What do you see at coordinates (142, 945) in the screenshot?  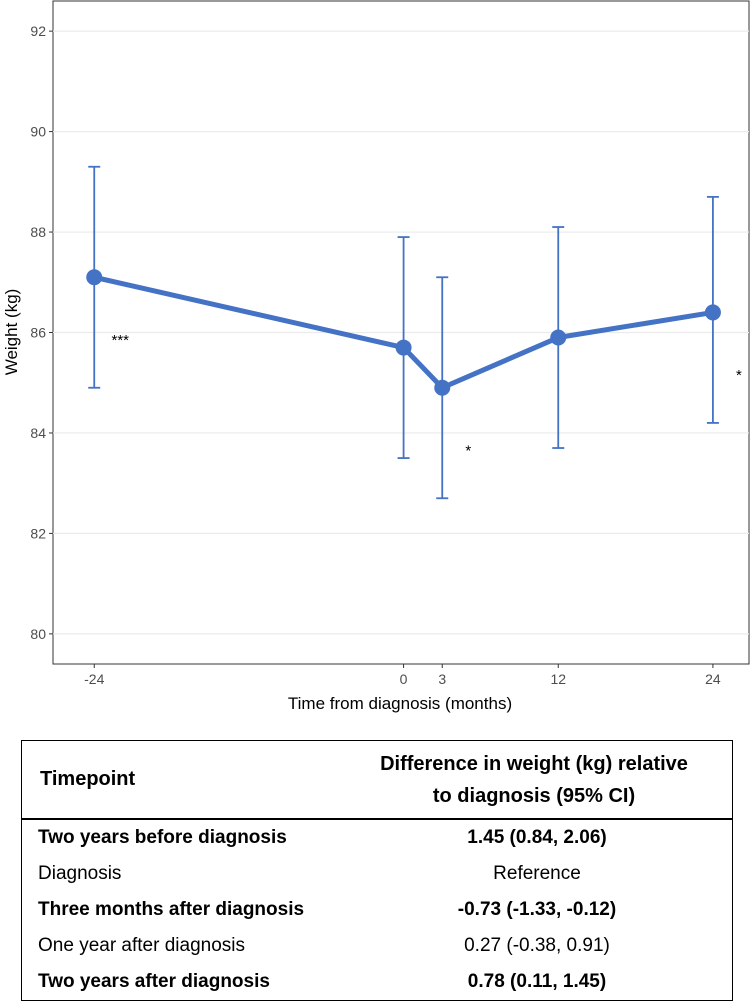 I see `row-timepoint: One year after diagnosis` at bounding box center [142, 945].